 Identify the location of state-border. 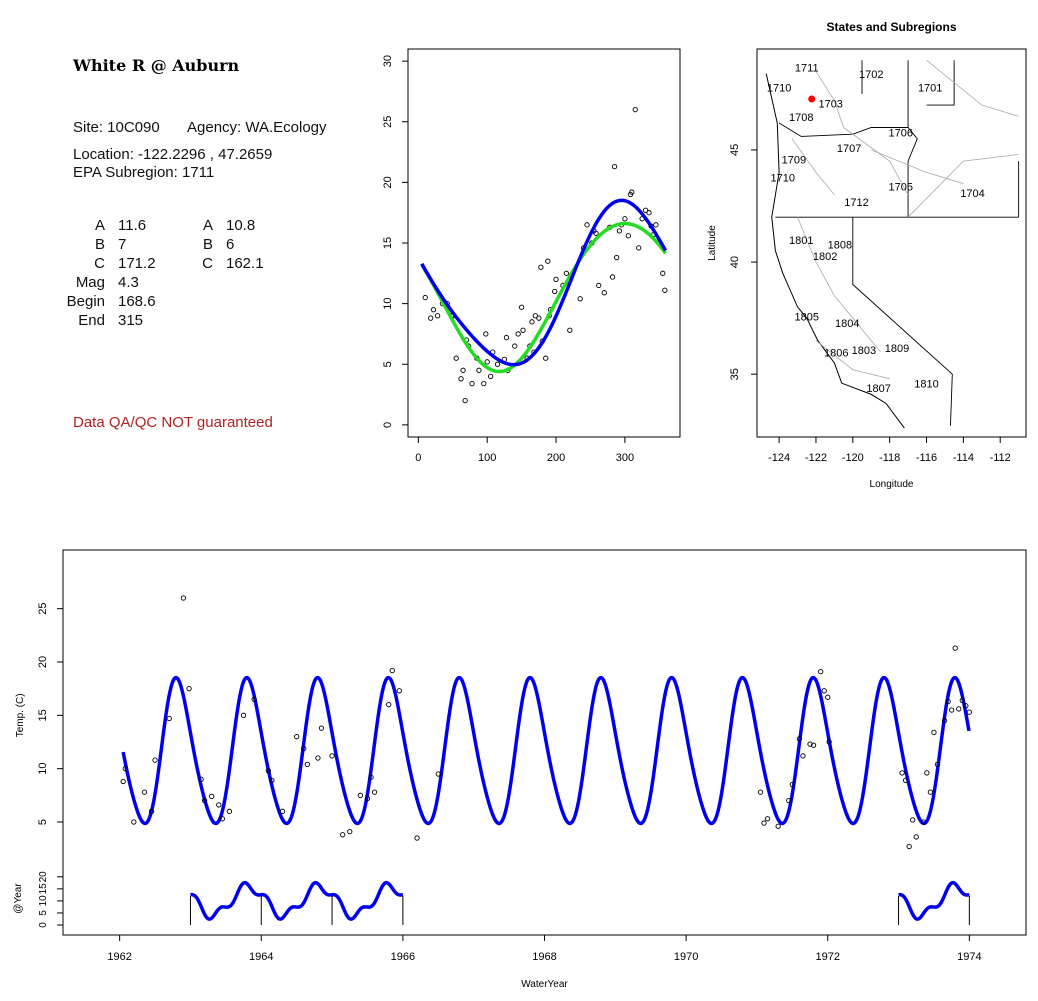
(902, 321).